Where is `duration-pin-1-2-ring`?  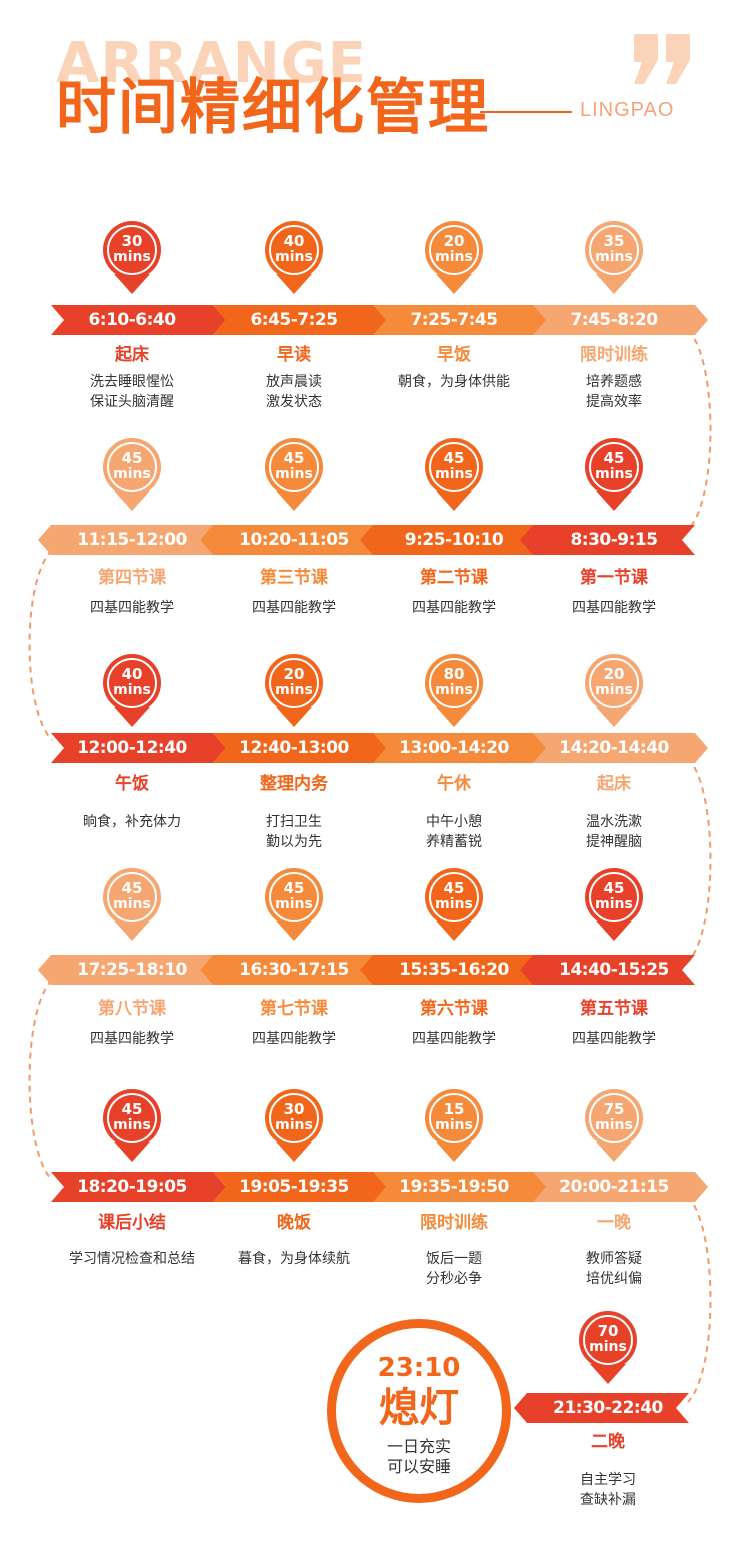 duration-pin-1-2-ring is located at coordinates (454, 467).